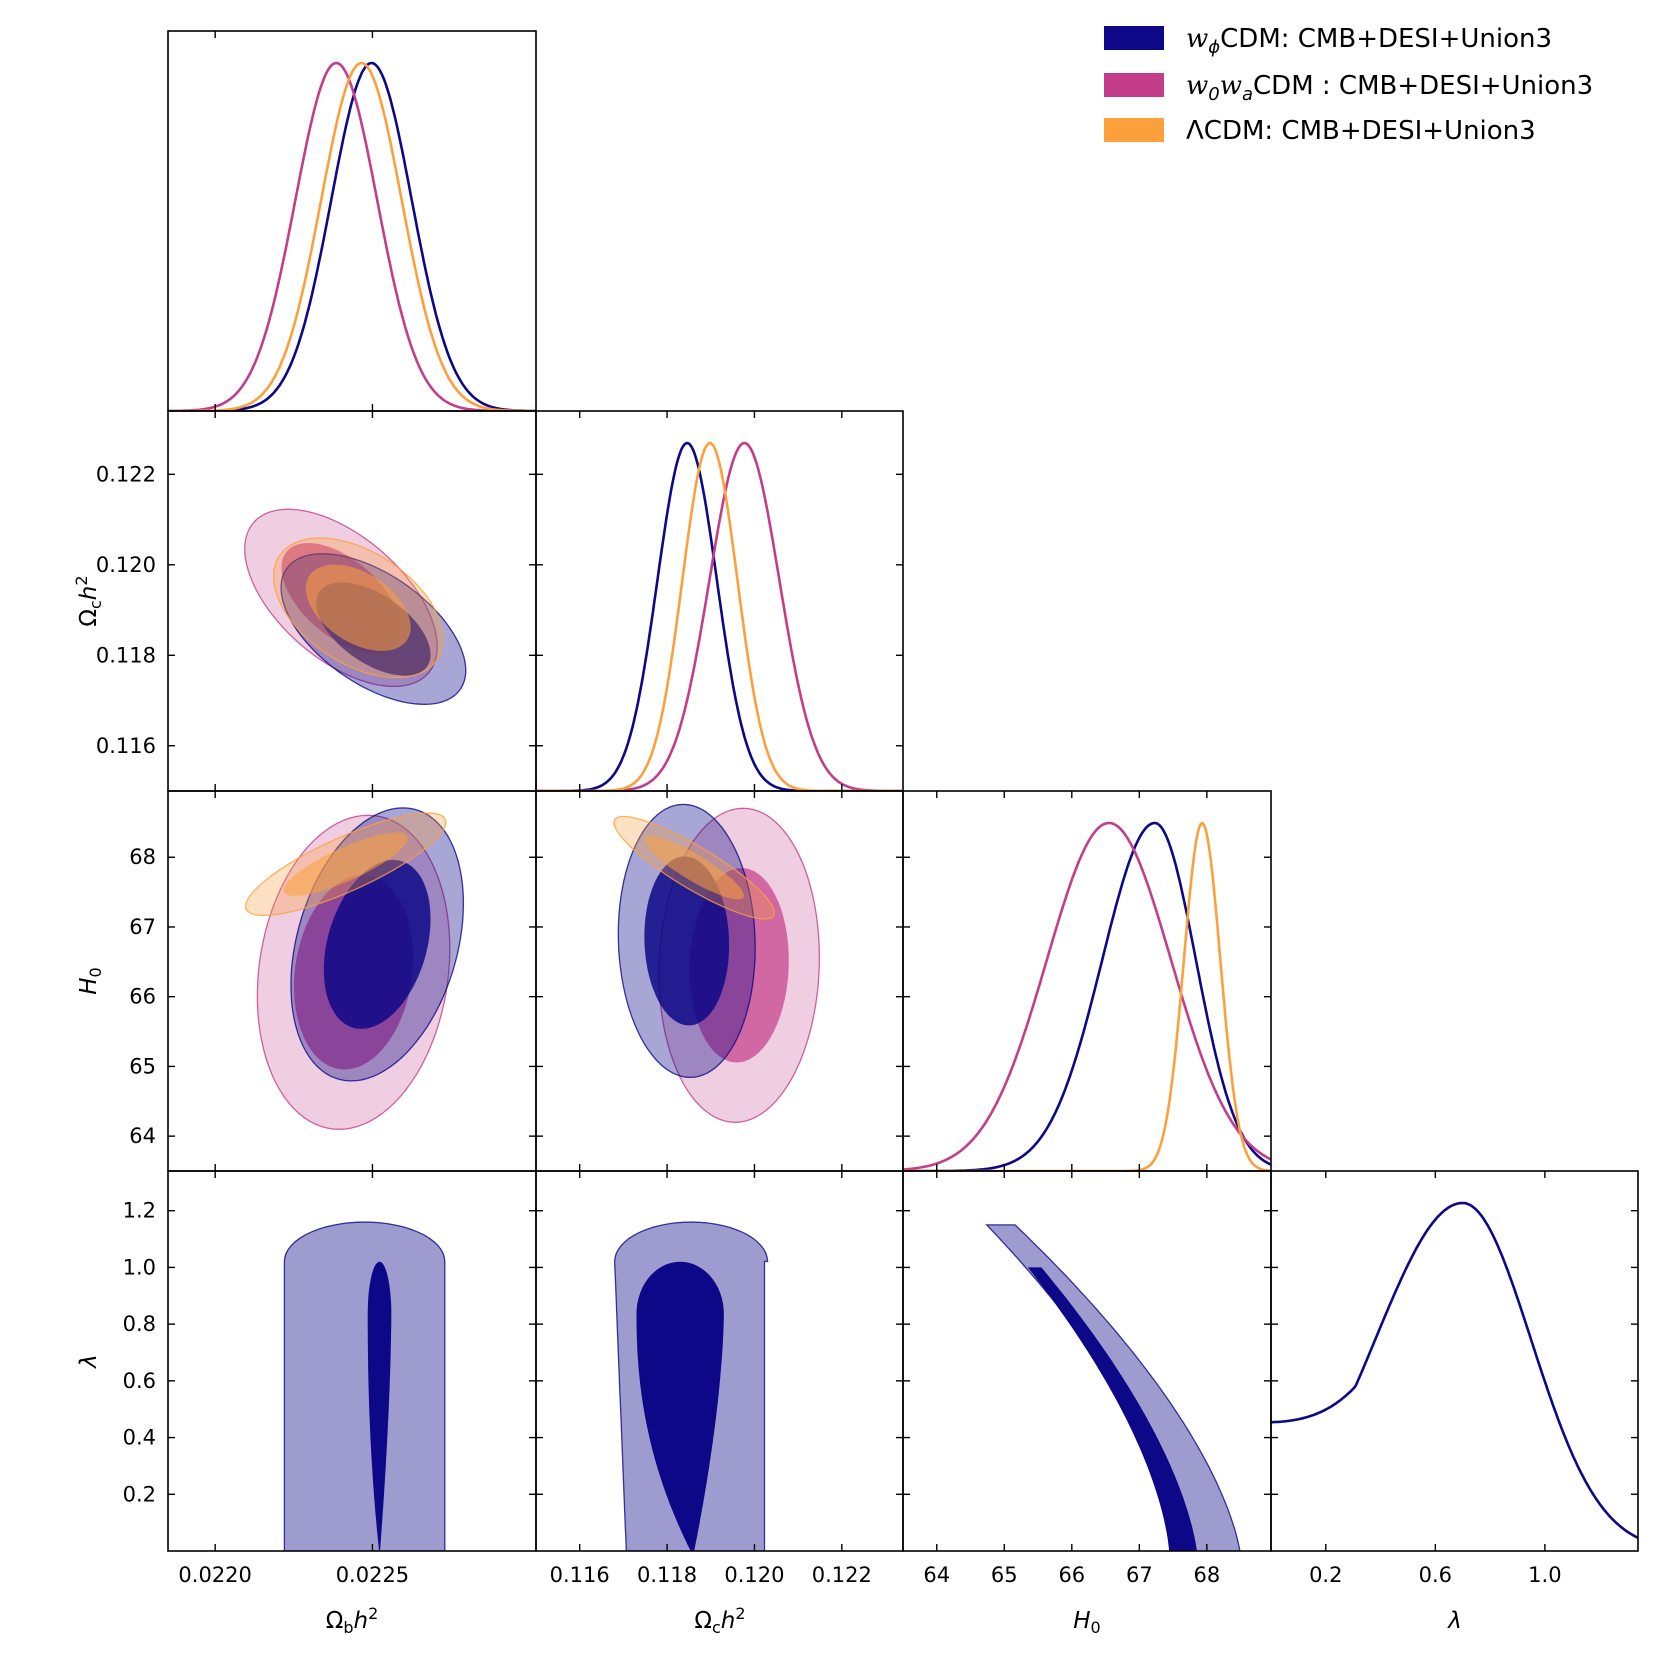  Describe the element at coordinates (142, 1066) in the screenshot. I see `y-tick-label: 65` at that location.